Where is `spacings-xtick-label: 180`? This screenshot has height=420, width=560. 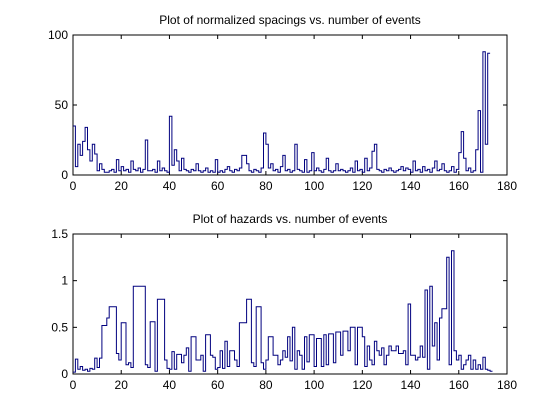
spacings-xtick-label: 180 is located at coordinates (507, 186).